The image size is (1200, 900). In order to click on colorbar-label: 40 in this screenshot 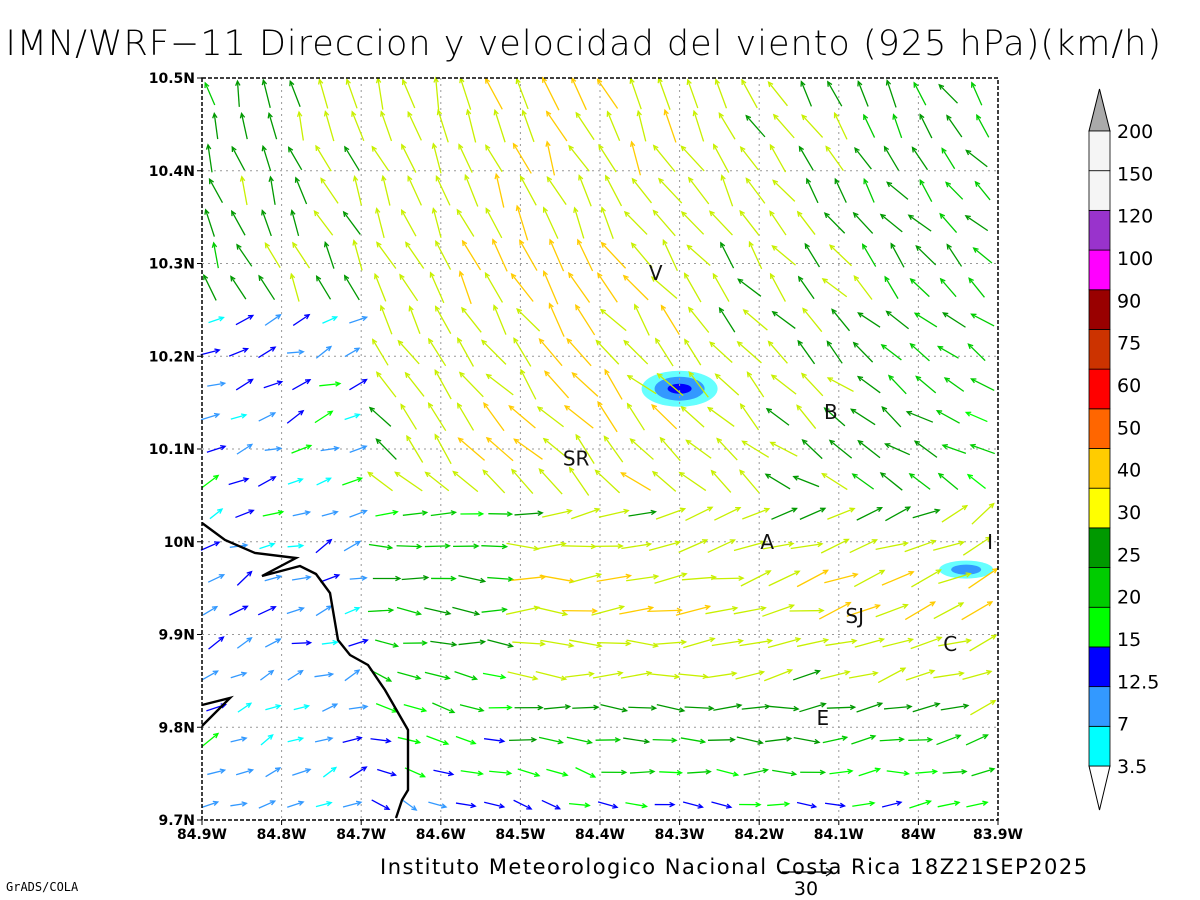, I will do `click(1129, 471)`.